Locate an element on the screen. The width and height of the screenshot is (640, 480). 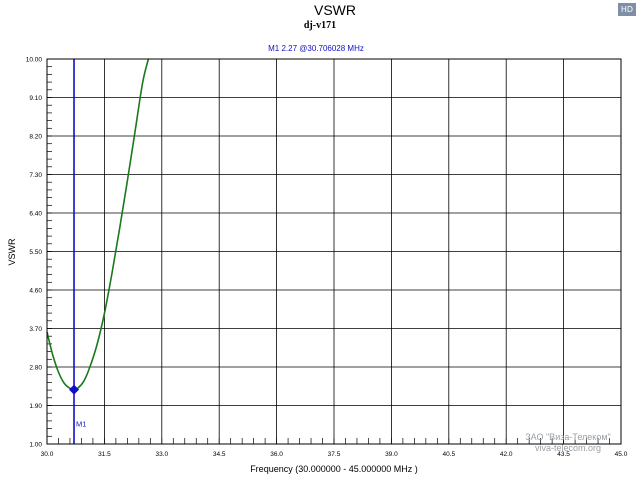
x-tick-label: 43.5 is located at coordinates (563, 454).